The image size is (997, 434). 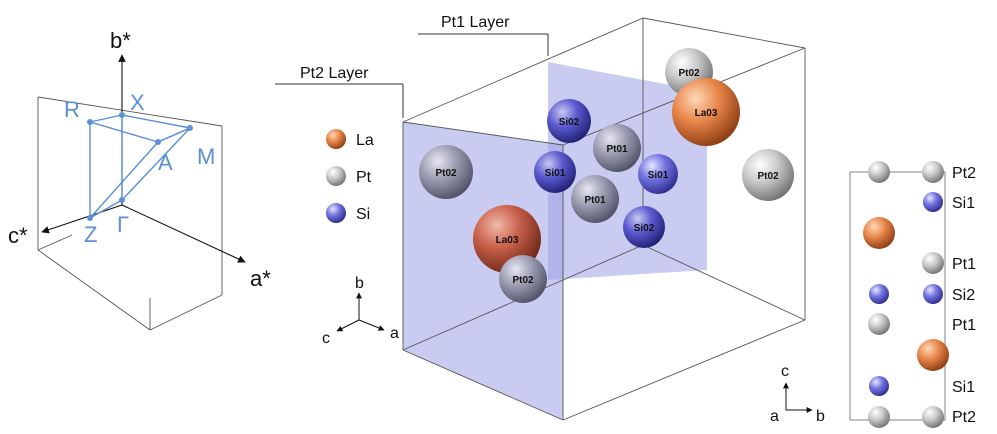 I want to click on layer-callouts: Pt1 Layer Pt2 Layer, so click(x=412, y=66).